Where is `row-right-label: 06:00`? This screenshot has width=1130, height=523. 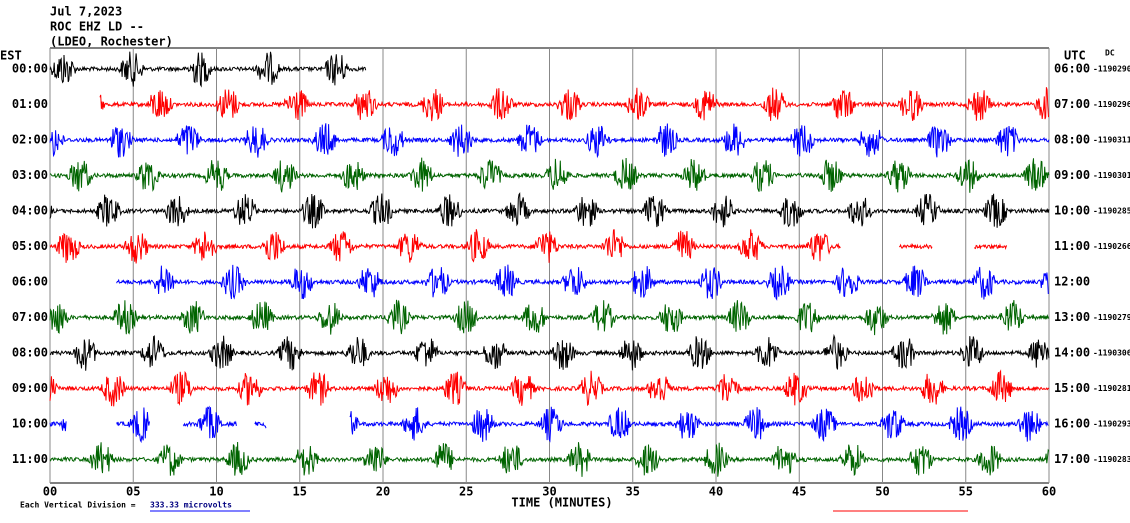
row-right-label: 06:00 is located at coordinates (1072, 69).